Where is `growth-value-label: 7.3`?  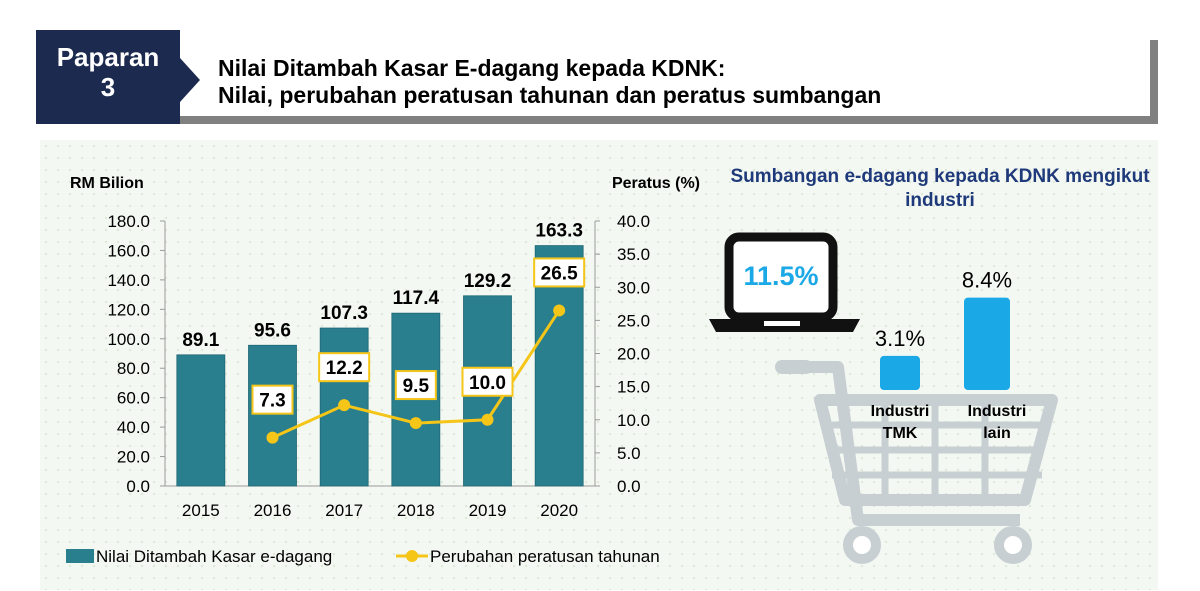 growth-value-label: 7.3 is located at coordinates (272, 401).